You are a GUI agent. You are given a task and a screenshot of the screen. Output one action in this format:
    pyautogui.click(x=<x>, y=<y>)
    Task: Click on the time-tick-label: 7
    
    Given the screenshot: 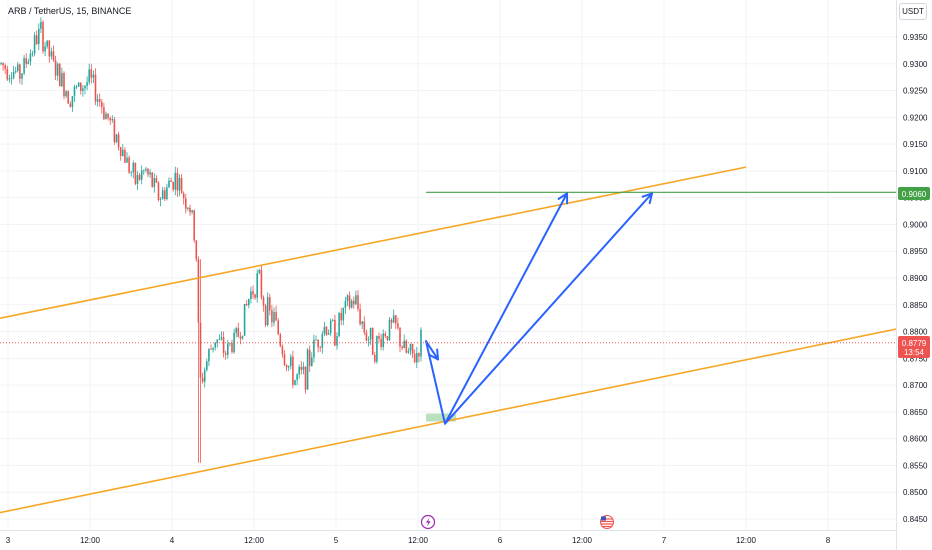 What is the action you would take?
    pyautogui.click(x=664, y=540)
    